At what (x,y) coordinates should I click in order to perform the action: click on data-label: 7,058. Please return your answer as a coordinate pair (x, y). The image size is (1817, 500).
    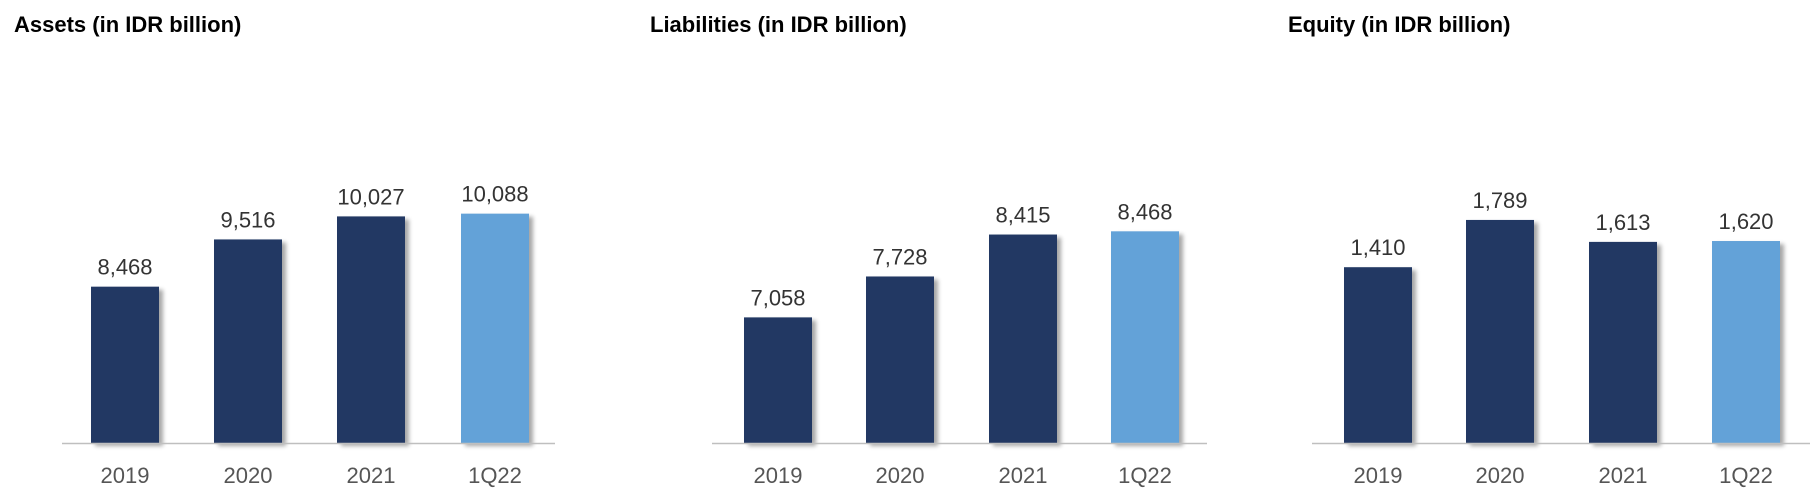
    Looking at the image, I should click on (777, 297).